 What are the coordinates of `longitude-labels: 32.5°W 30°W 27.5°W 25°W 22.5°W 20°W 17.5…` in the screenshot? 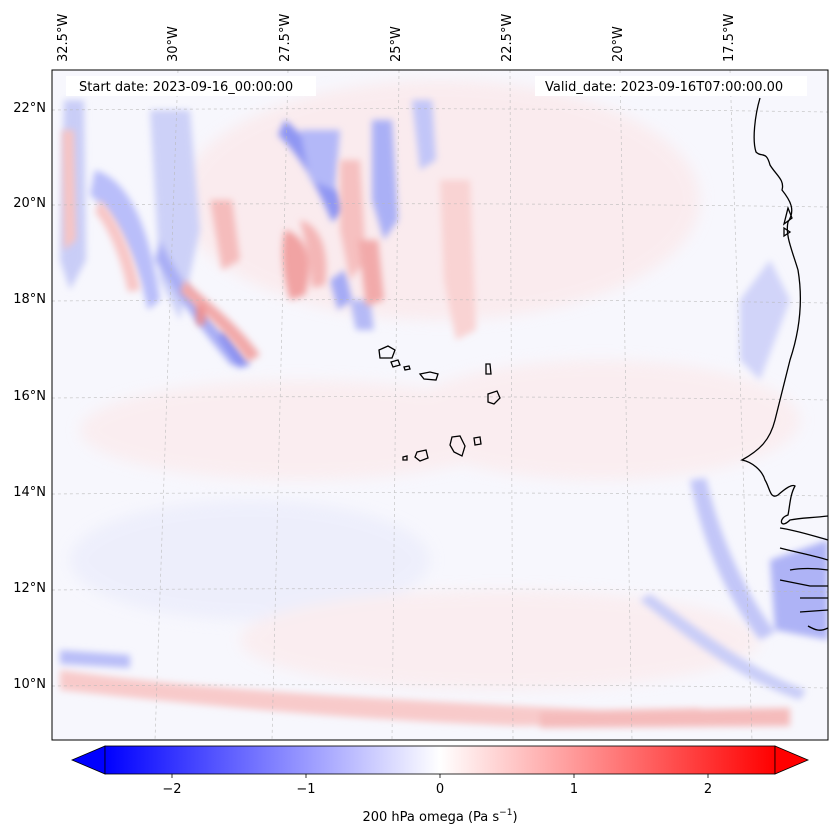 It's located at (396, 38).